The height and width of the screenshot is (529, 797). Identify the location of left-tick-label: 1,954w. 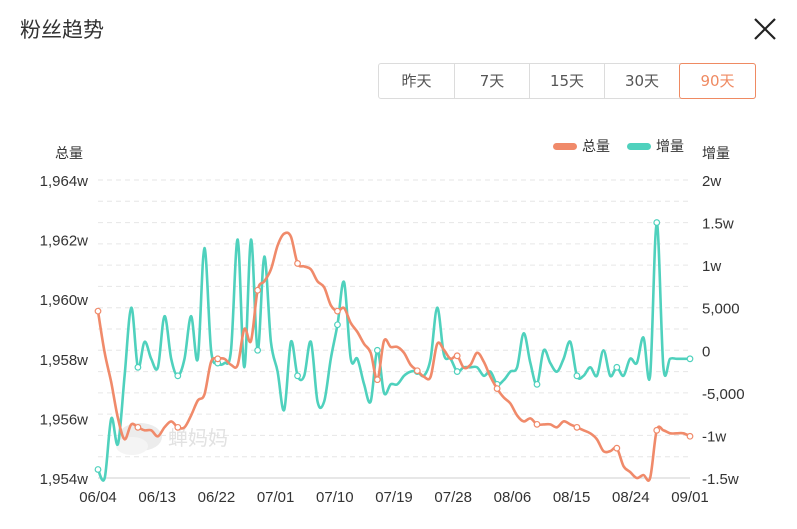
(64, 479).